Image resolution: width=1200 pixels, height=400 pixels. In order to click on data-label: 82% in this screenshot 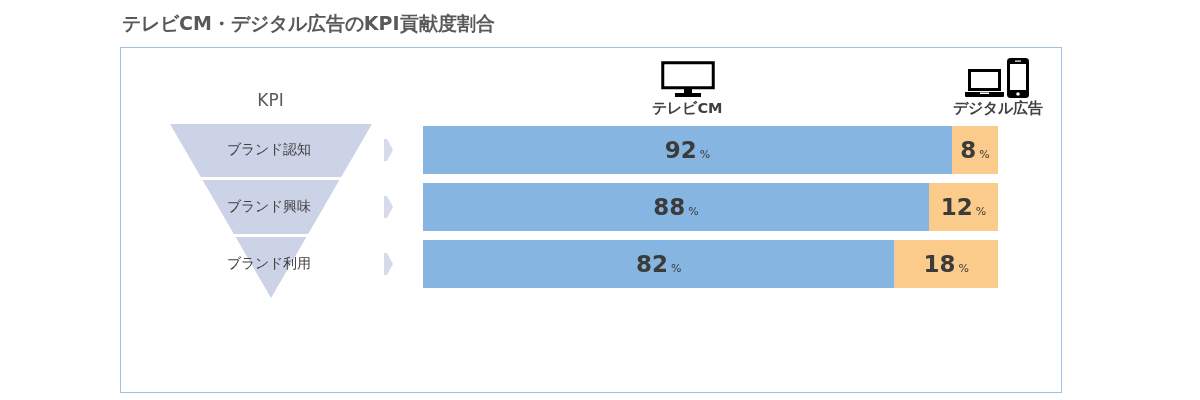, I will do `click(659, 264)`.